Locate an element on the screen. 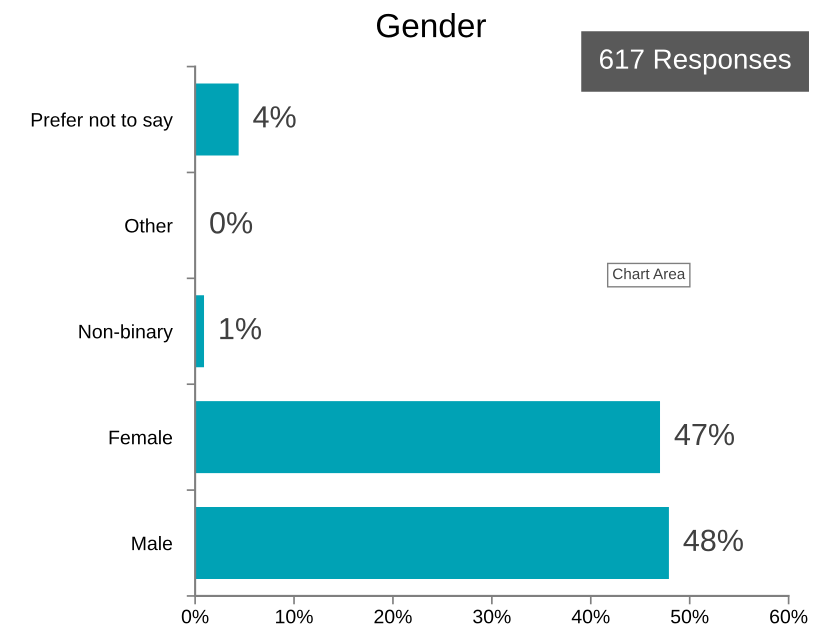  y-tick-label: Other is located at coordinates (149, 225).